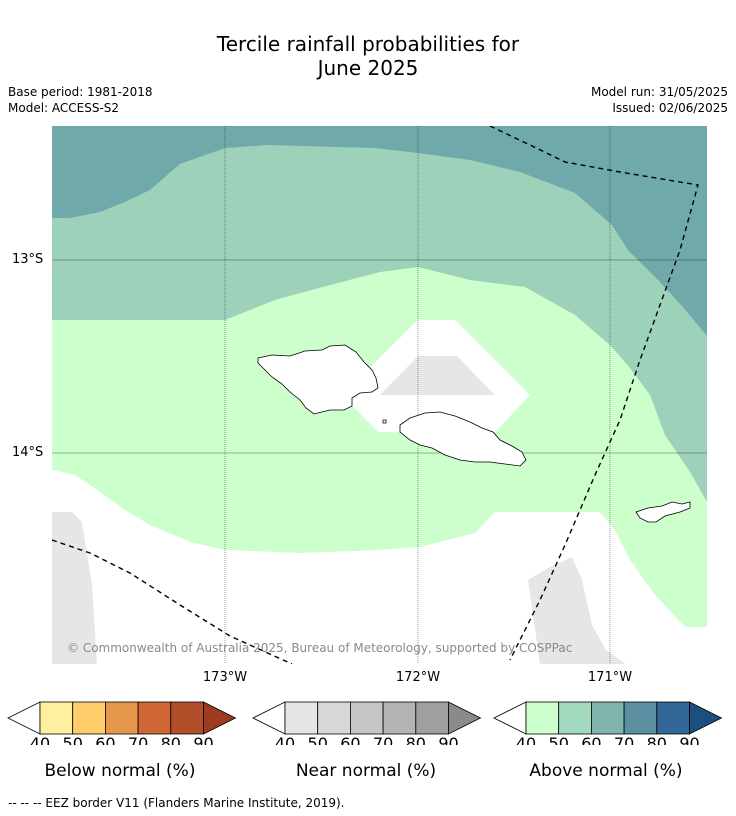 The image size is (736, 816). What do you see at coordinates (366, 771) in the screenshot?
I see `near-normal-label: Near normal (%)` at bounding box center [366, 771].